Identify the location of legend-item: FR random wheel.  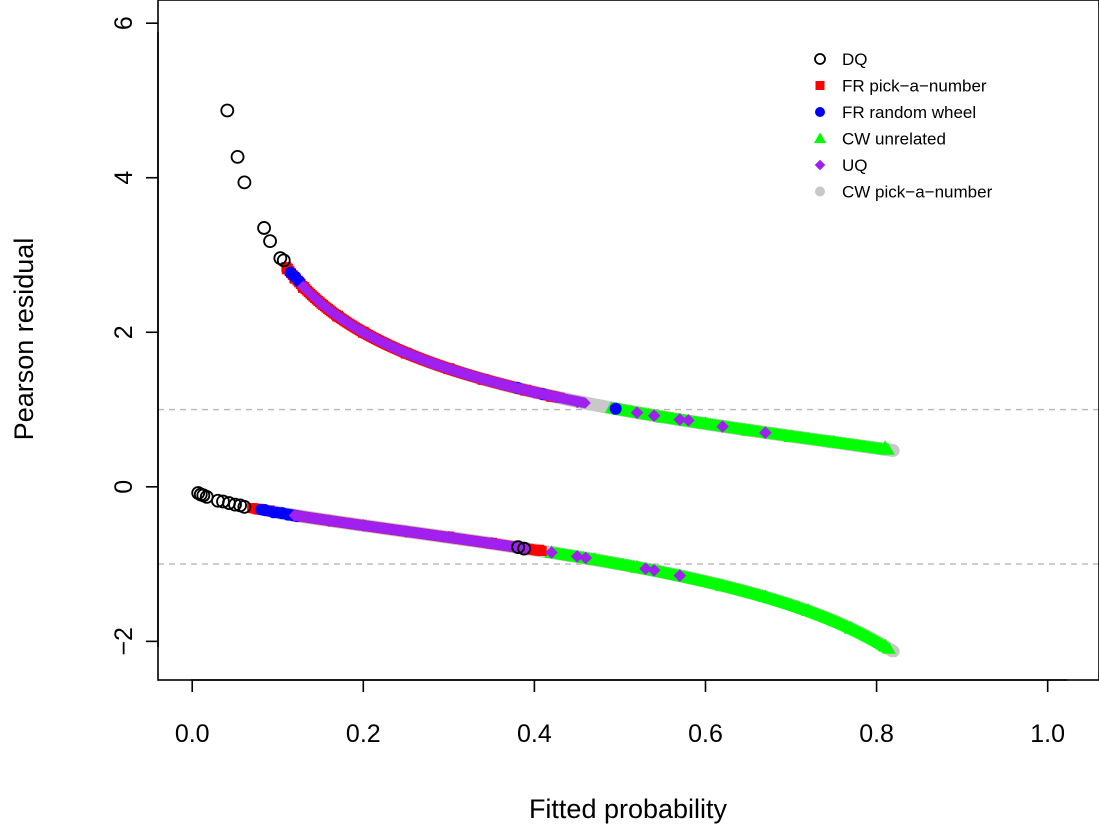
(895, 112).